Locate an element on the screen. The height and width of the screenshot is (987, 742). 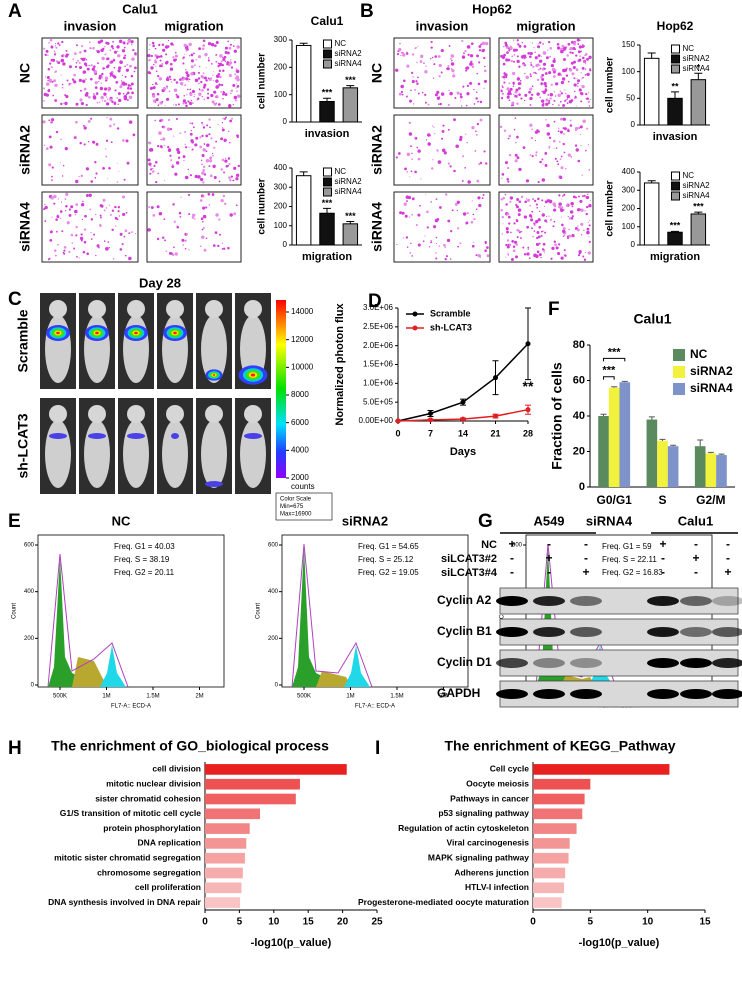
y-tick-label: 1.0E+06 is located at coordinates (378, 382).